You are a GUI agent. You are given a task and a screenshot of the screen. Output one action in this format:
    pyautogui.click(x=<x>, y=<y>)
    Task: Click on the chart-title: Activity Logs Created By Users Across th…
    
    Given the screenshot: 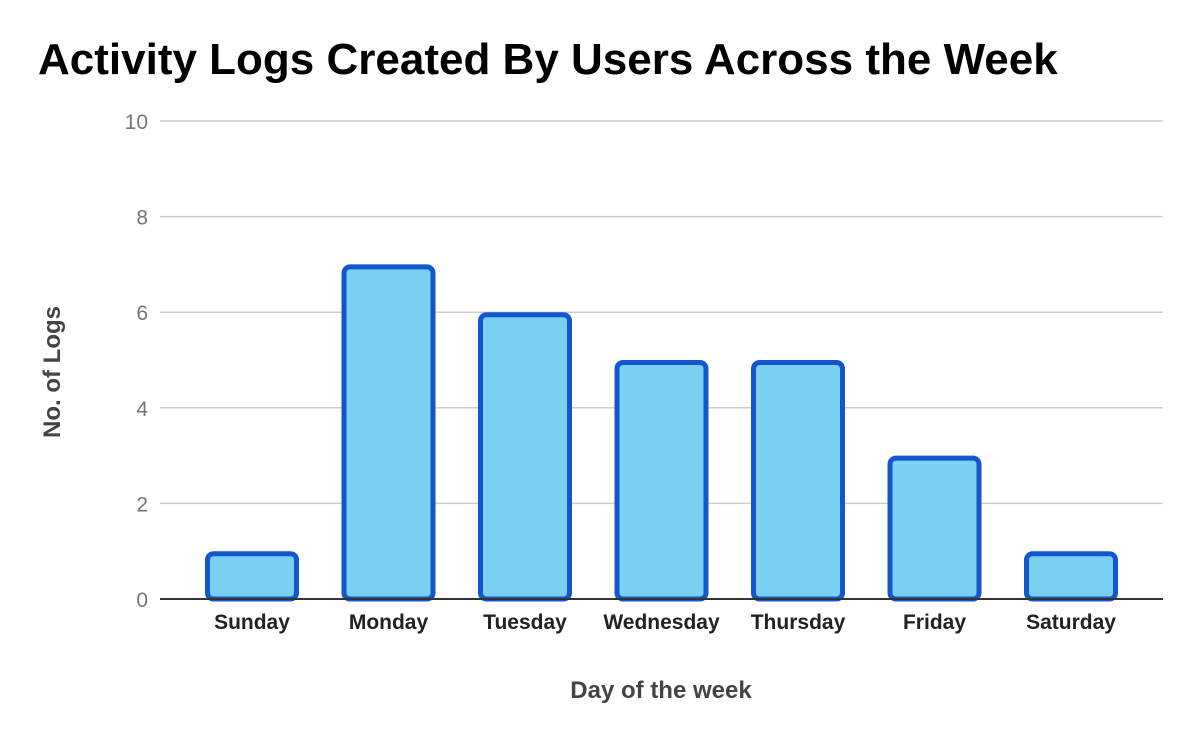 What is the action you would take?
    pyautogui.click(x=548, y=59)
    